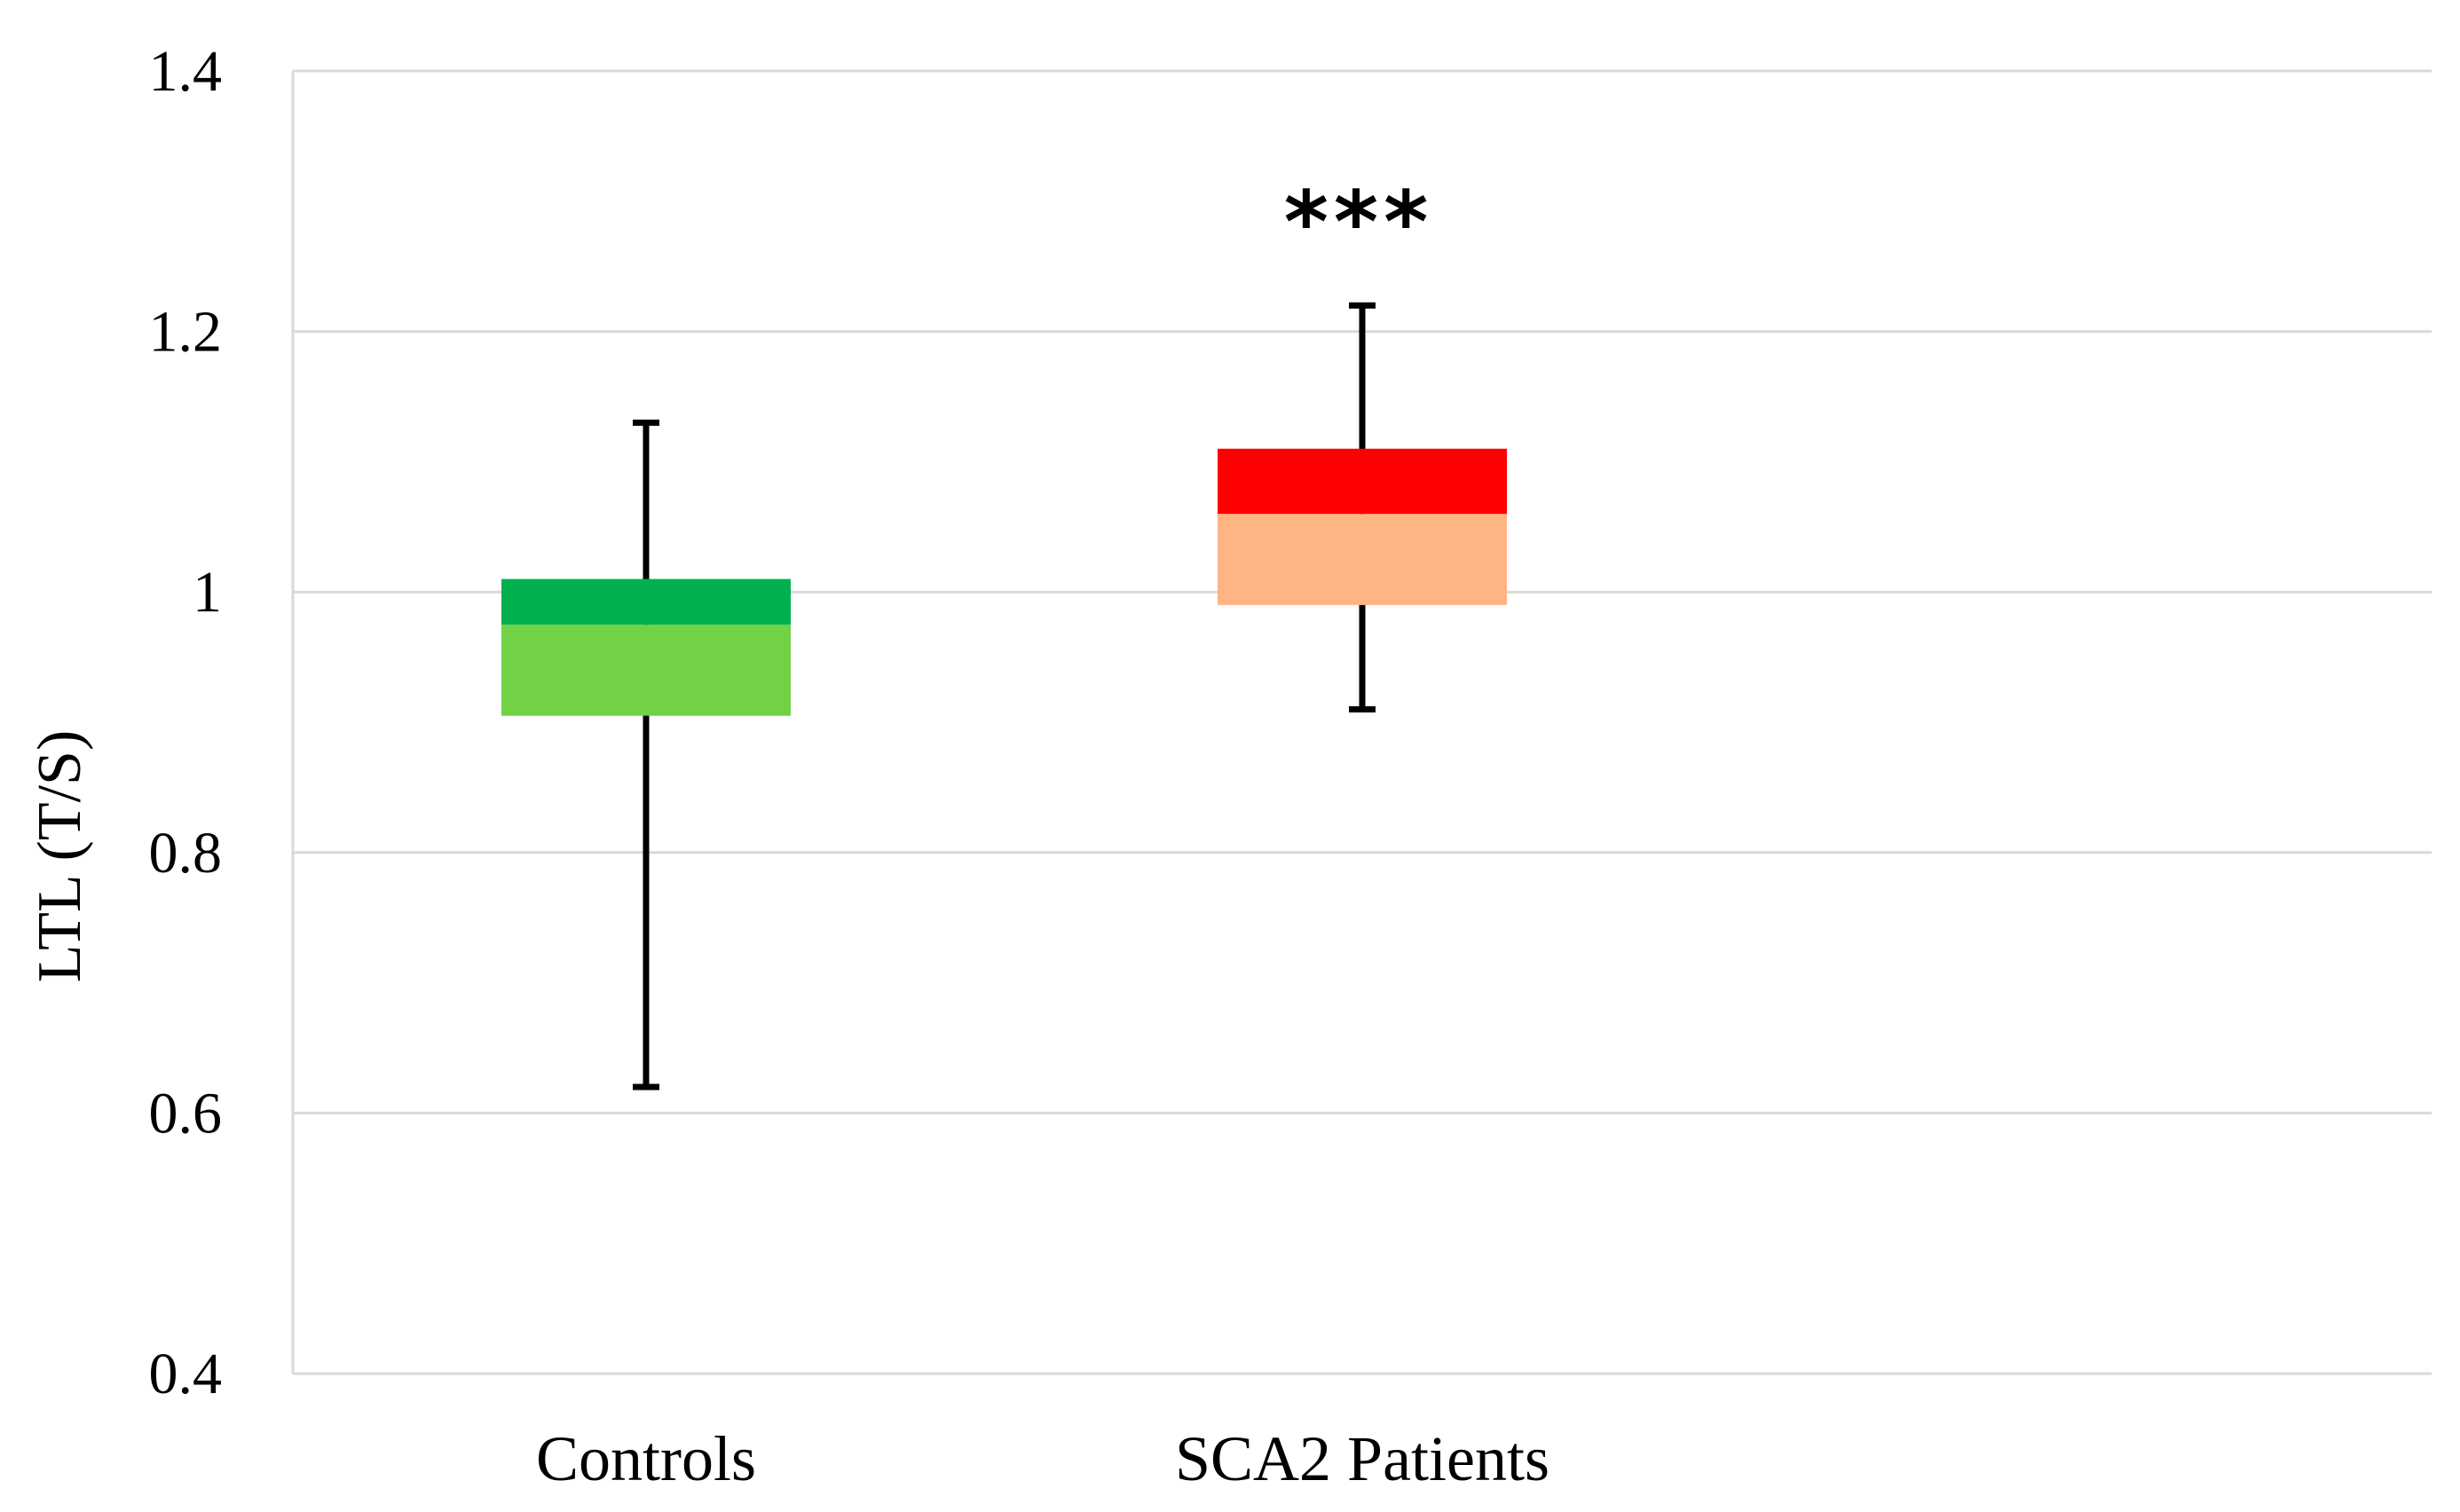 The height and width of the screenshot is (1512, 2460). Describe the element at coordinates (646, 1458) in the screenshot. I see `x-category-label: Controls` at that location.